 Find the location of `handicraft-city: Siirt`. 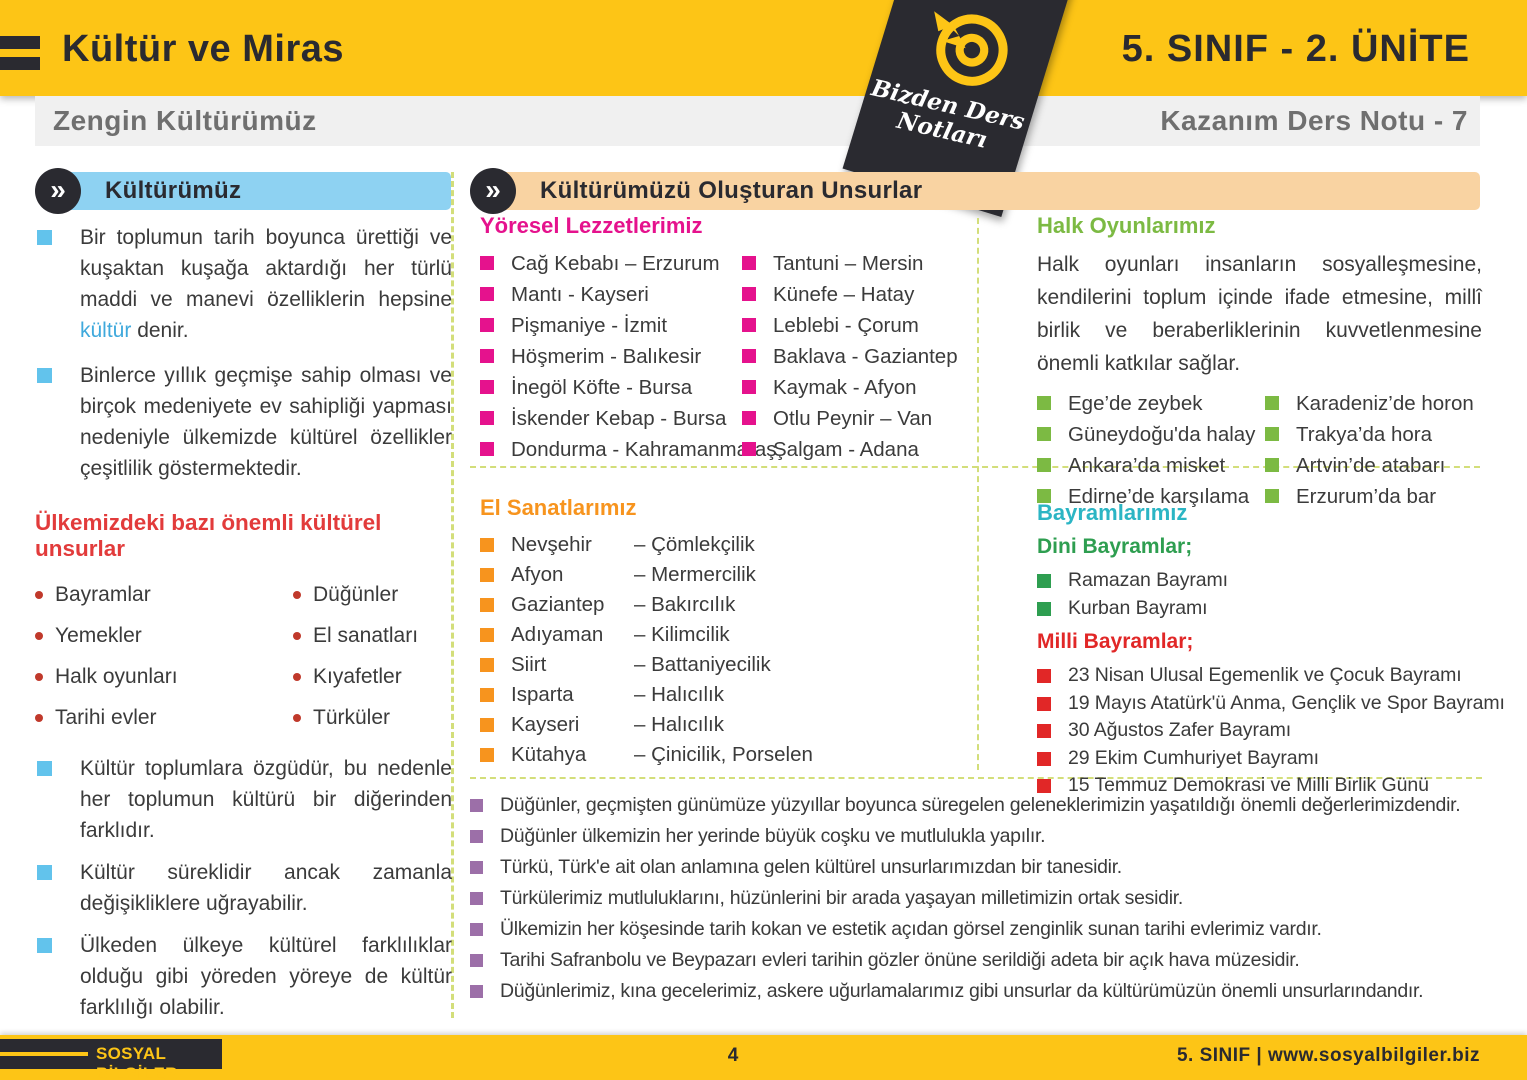

handicraft-city: Siirt is located at coordinates (529, 664).